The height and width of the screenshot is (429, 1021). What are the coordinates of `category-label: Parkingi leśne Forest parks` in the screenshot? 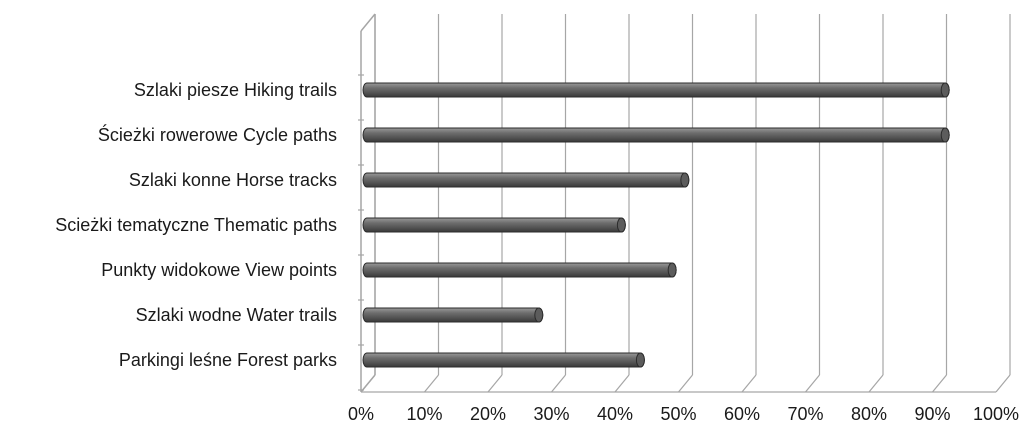 It's located at (228, 360).